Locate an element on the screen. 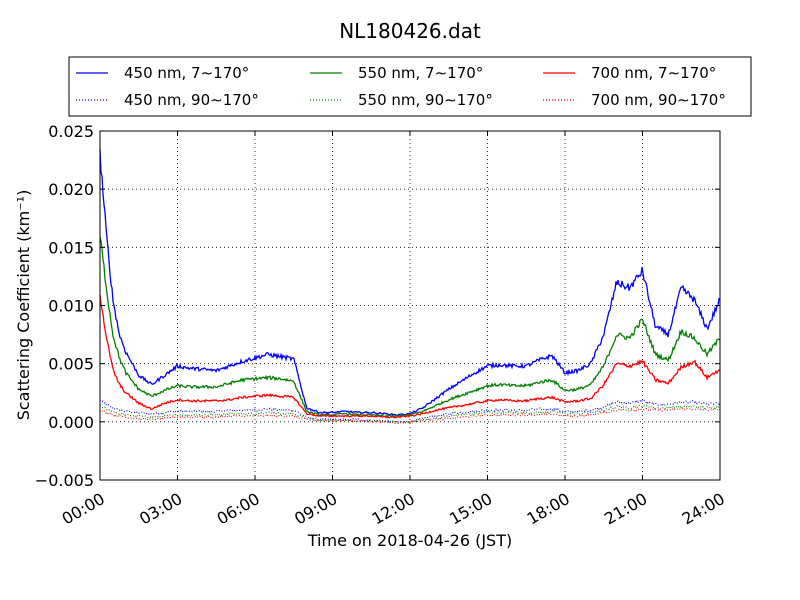 The width and height of the screenshot is (800, 600). y-tick-label: 0.025 is located at coordinates (71, 131).